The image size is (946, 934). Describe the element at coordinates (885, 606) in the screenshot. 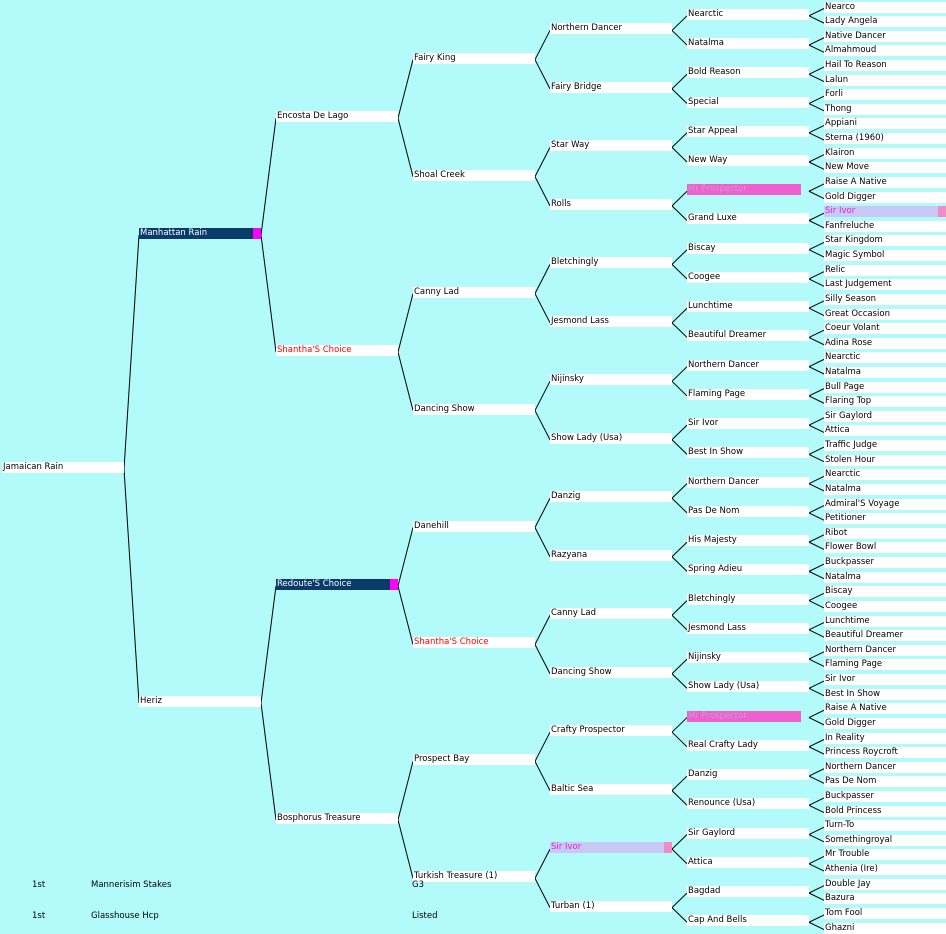

I see `pedigree-horse-g6: Coogee` at that location.